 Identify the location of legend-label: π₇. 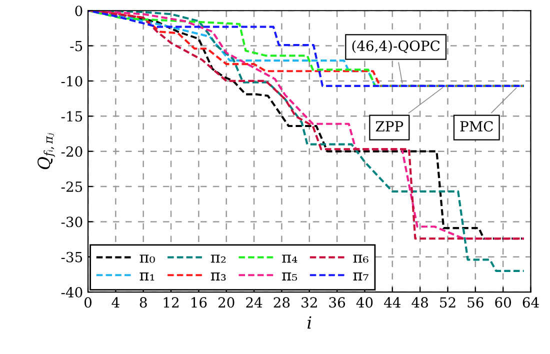
(360, 276).